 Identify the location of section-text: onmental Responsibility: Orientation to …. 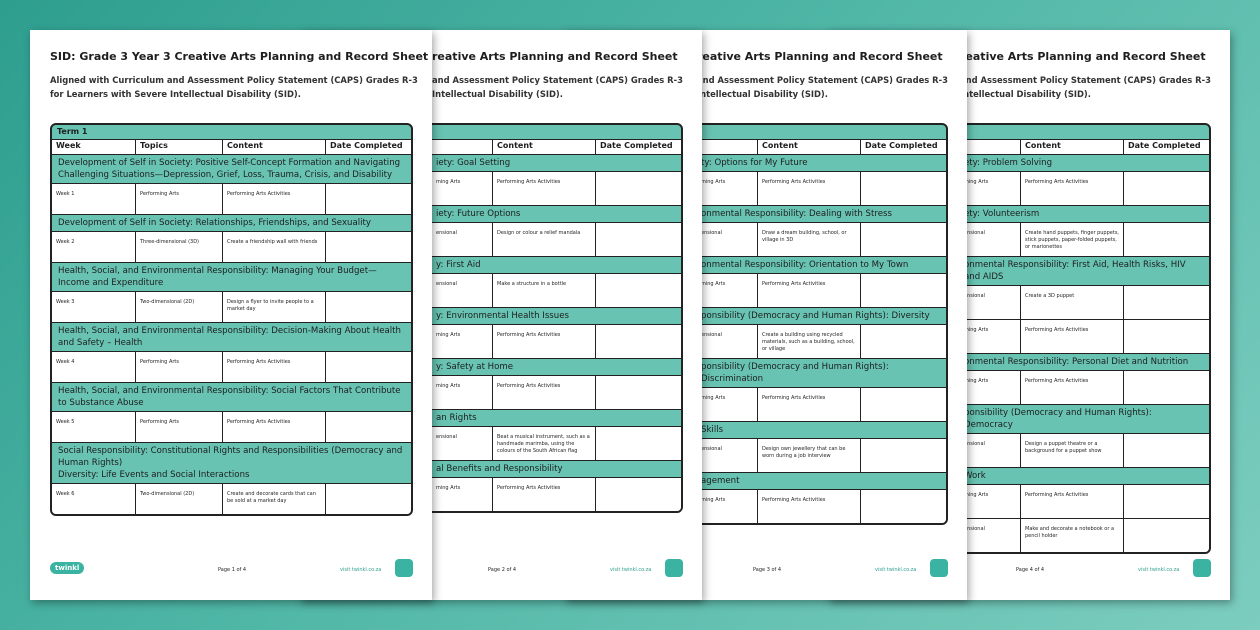
(804, 265).